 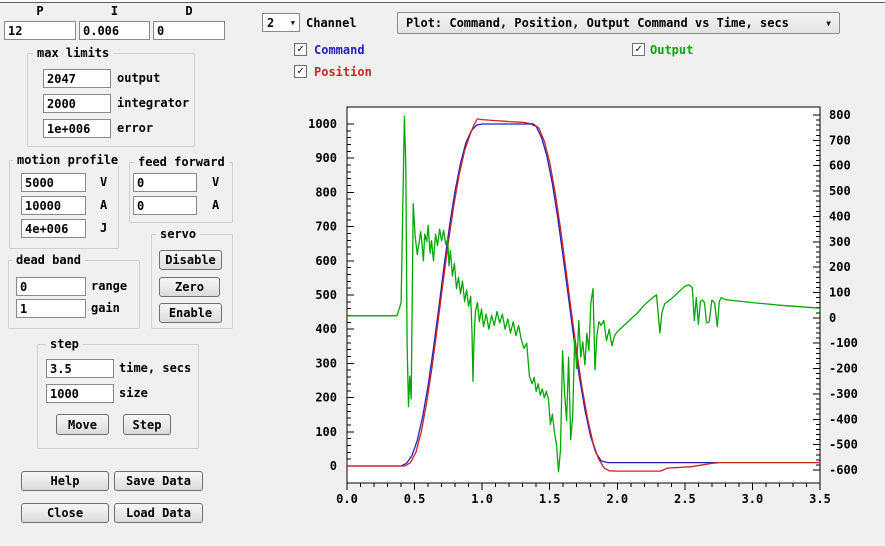 What do you see at coordinates (53, 182) in the screenshot?
I see `velocity-input` at bounding box center [53, 182].